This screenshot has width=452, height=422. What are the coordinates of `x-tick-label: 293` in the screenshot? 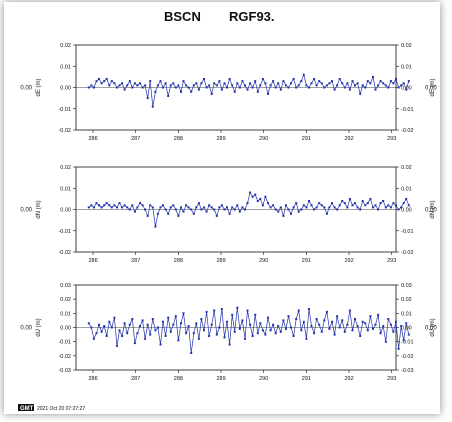 It's located at (391, 261).